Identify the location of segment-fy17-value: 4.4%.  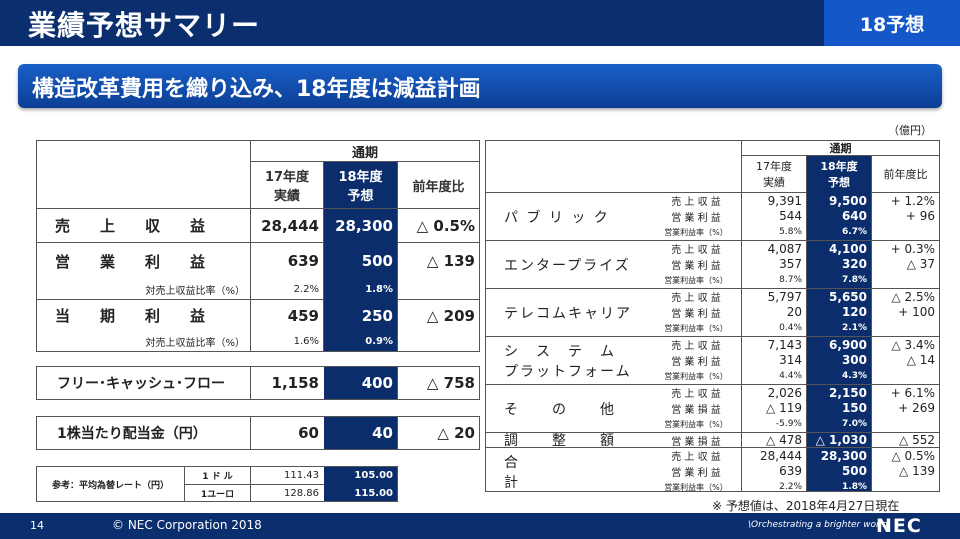
(790, 376).